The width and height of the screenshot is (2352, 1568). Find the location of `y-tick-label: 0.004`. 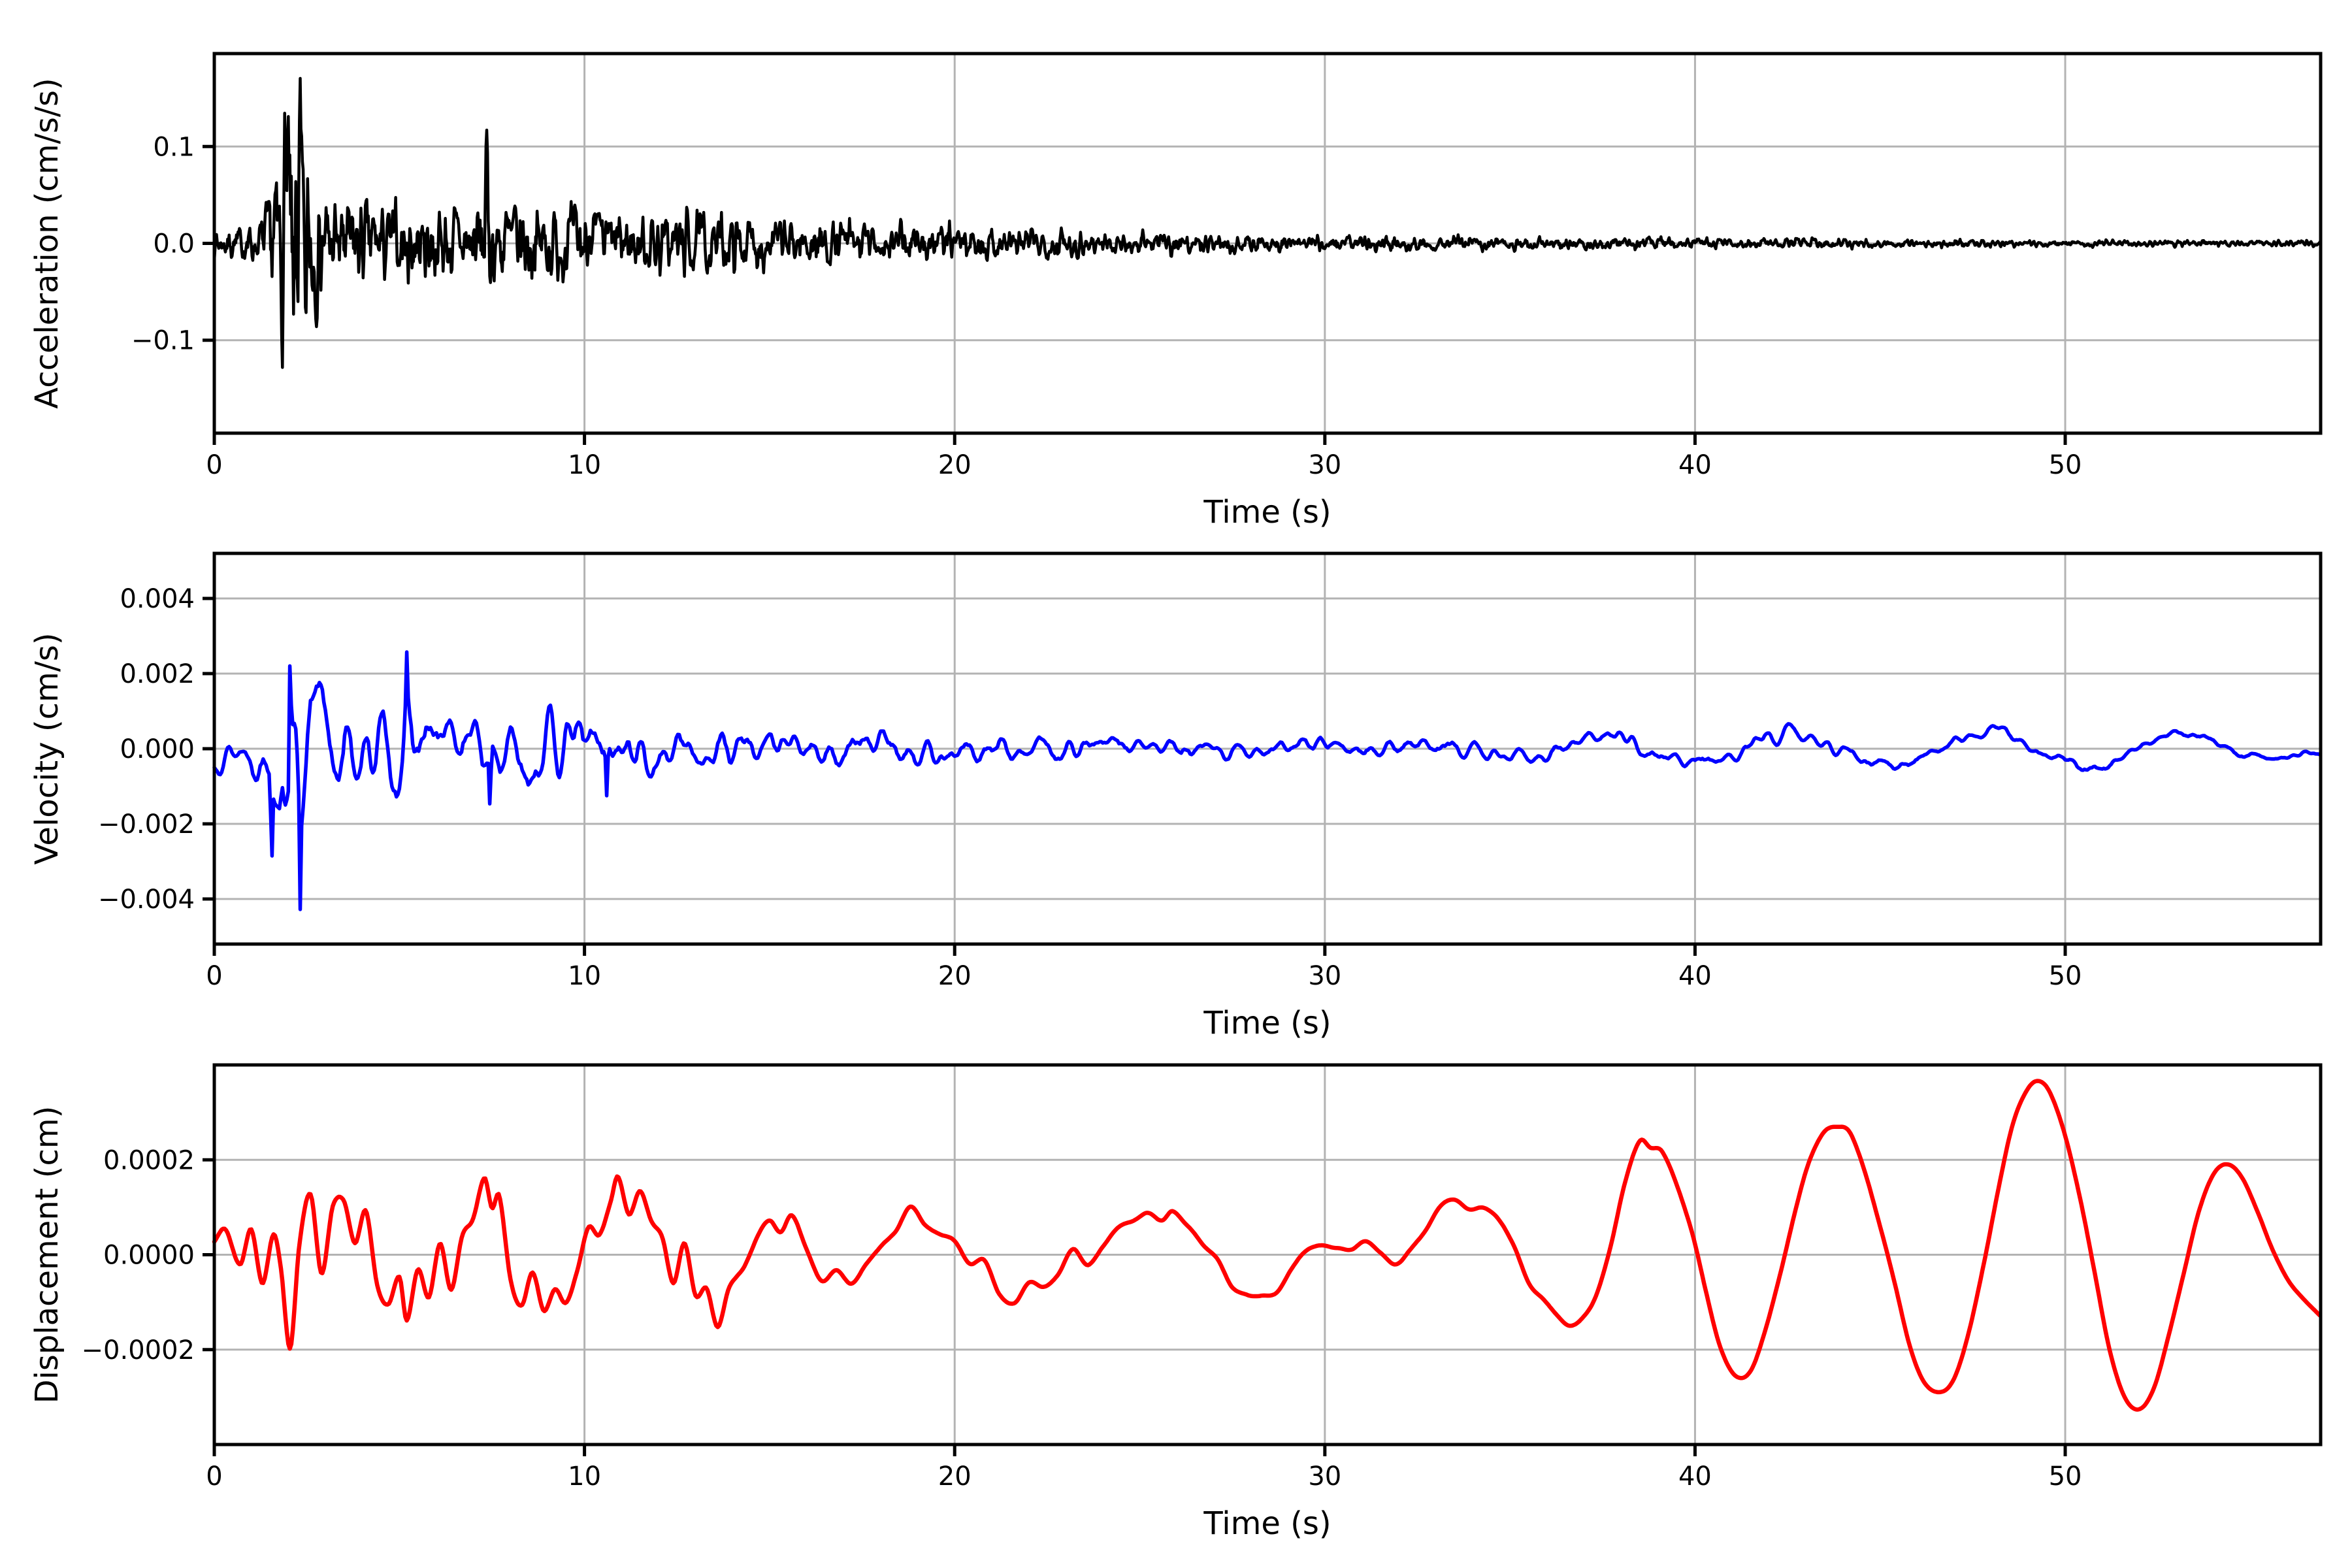

y-tick-label: 0.004 is located at coordinates (157, 599).